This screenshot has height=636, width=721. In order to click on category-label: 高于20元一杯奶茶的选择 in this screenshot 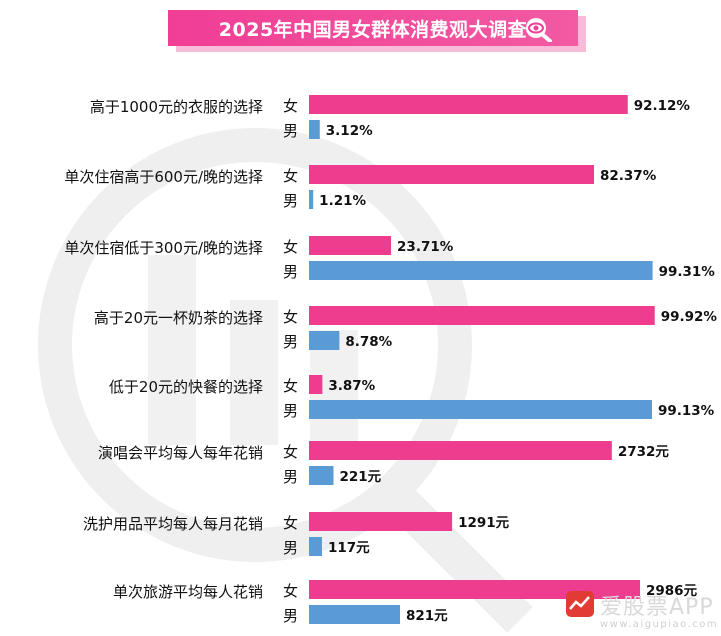, I will do `click(178, 318)`.